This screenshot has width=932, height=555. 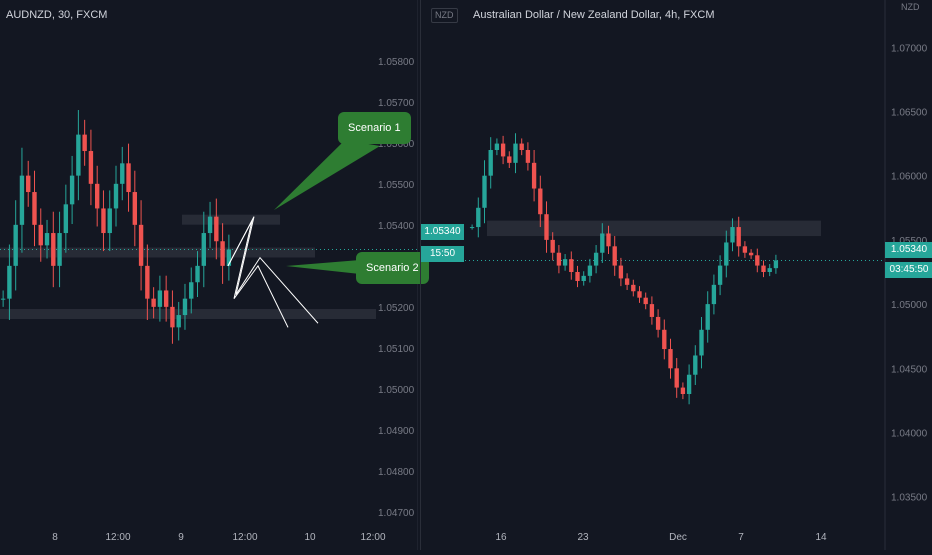 I want to click on left-y-tick-8: 1.05000, so click(x=396, y=390).